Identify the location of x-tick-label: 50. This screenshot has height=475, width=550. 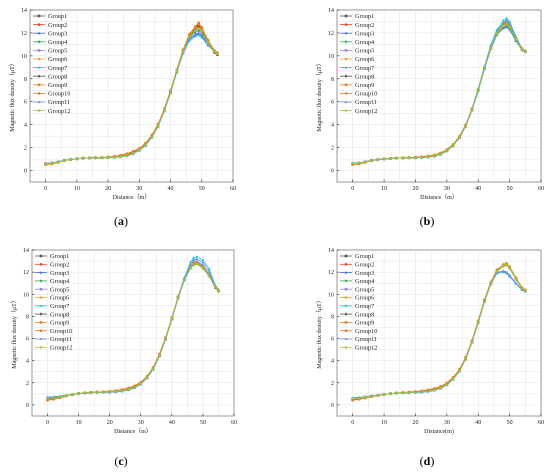
(202, 189).